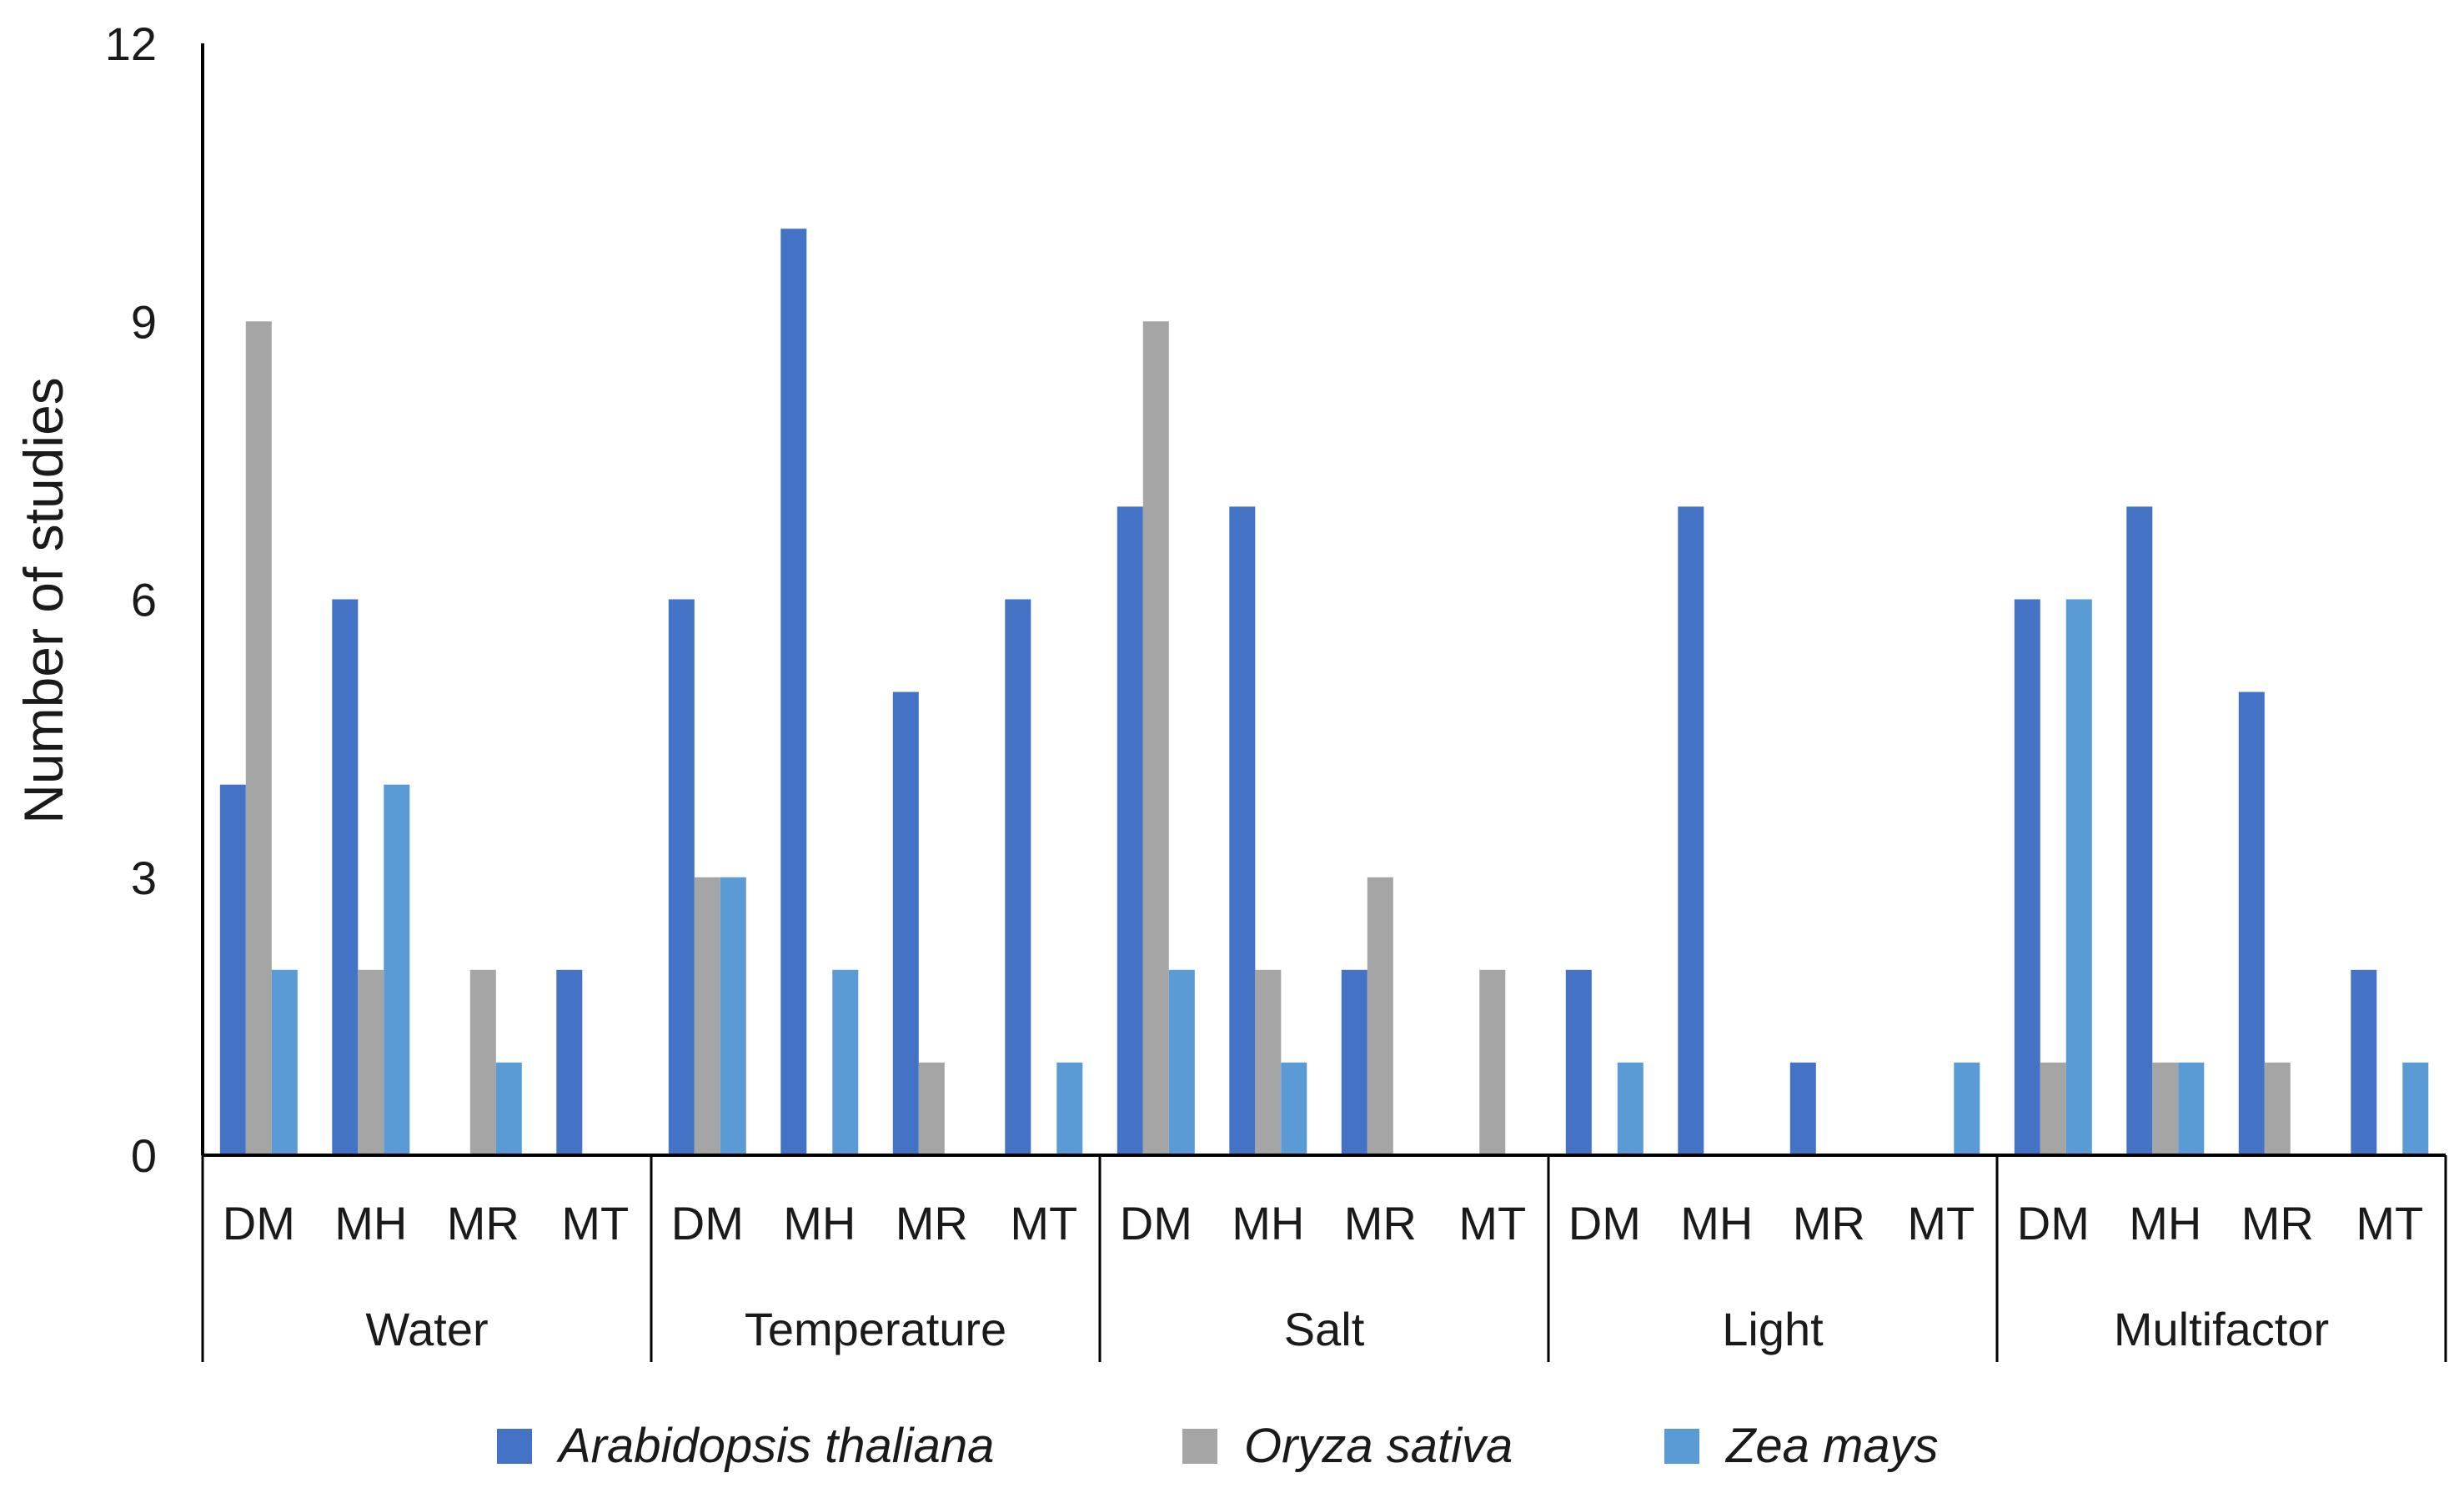 The image size is (2464, 1493). I want to click on group-label: Temperature, so click(875, 1329).